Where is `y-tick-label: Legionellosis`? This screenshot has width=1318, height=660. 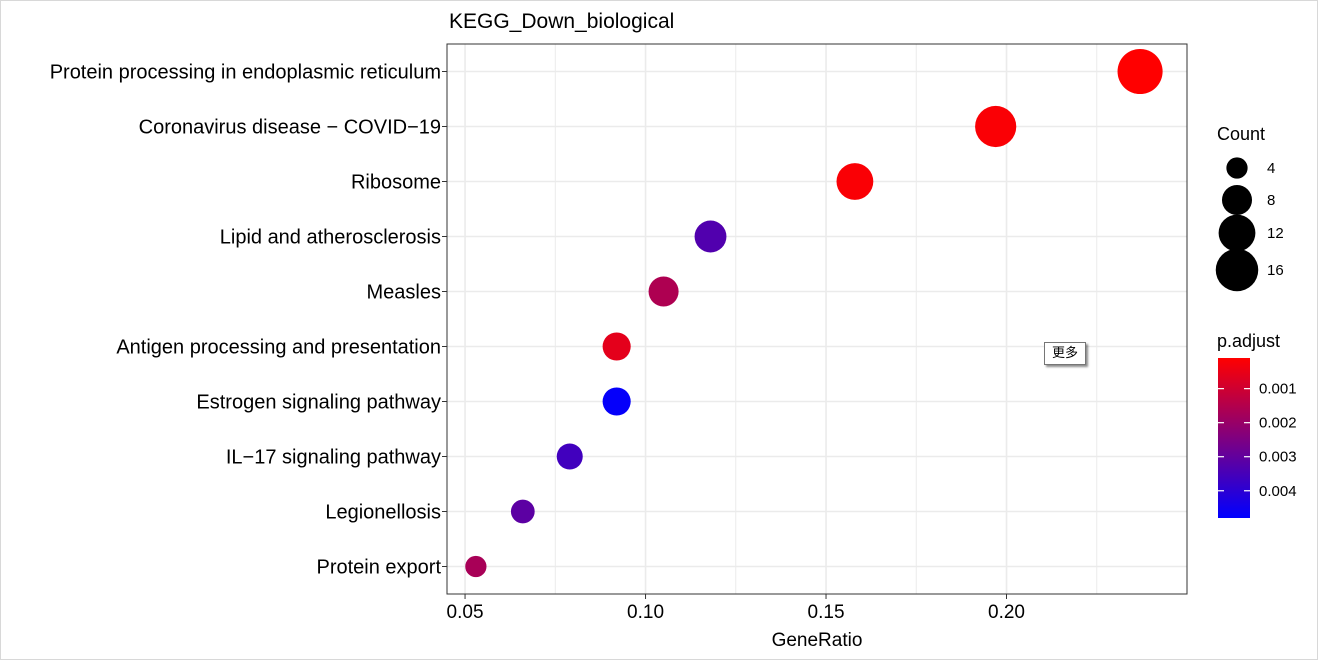
y-tick-label: Legionellosis is located at coordinates (383, 513).